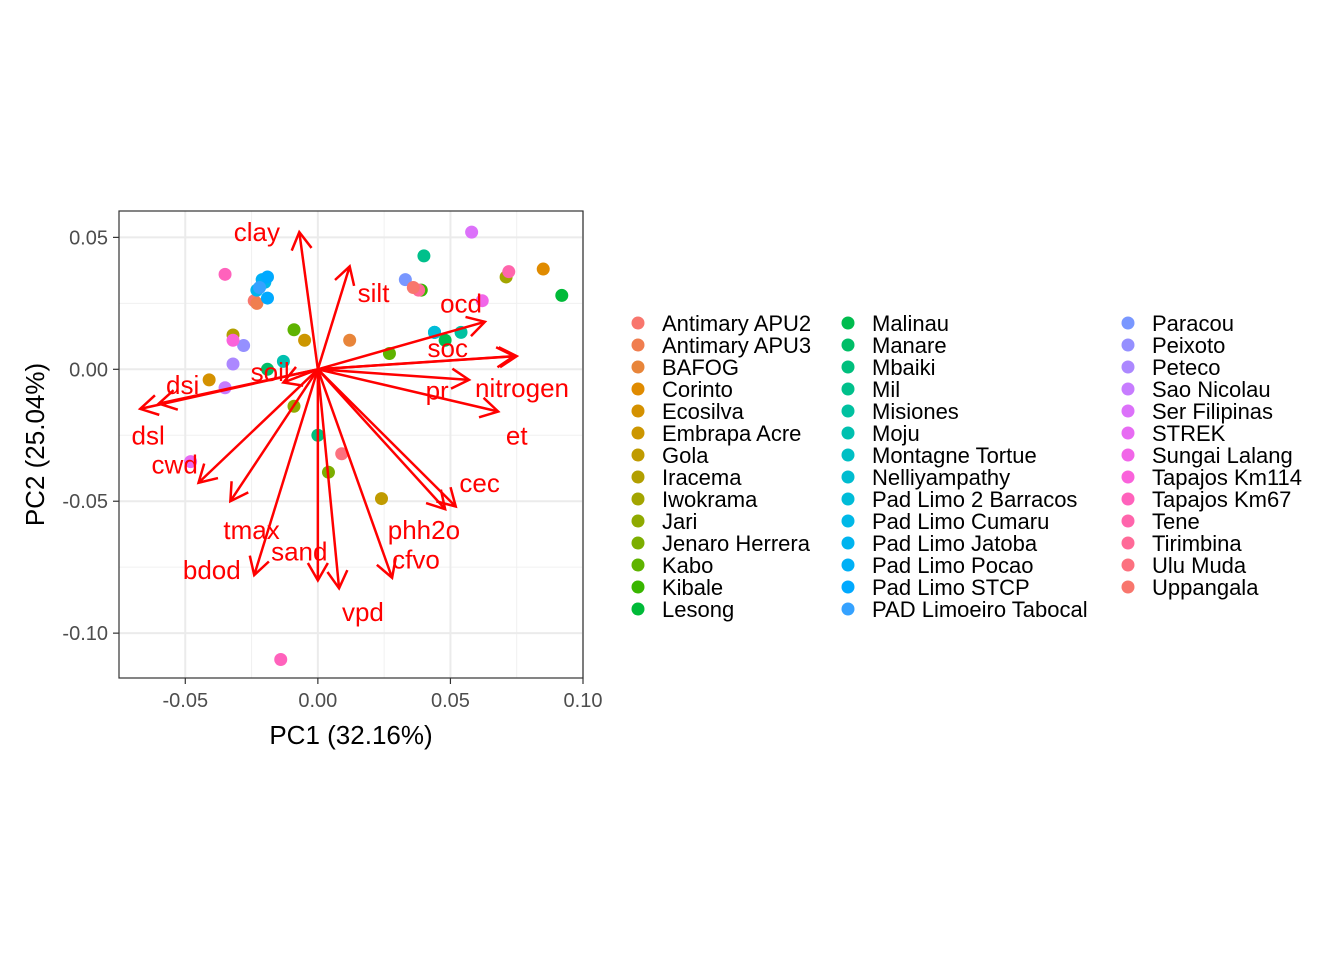 The image size is (1344, 965). I want to click on legend-entry: Manare, so click(894, 345).